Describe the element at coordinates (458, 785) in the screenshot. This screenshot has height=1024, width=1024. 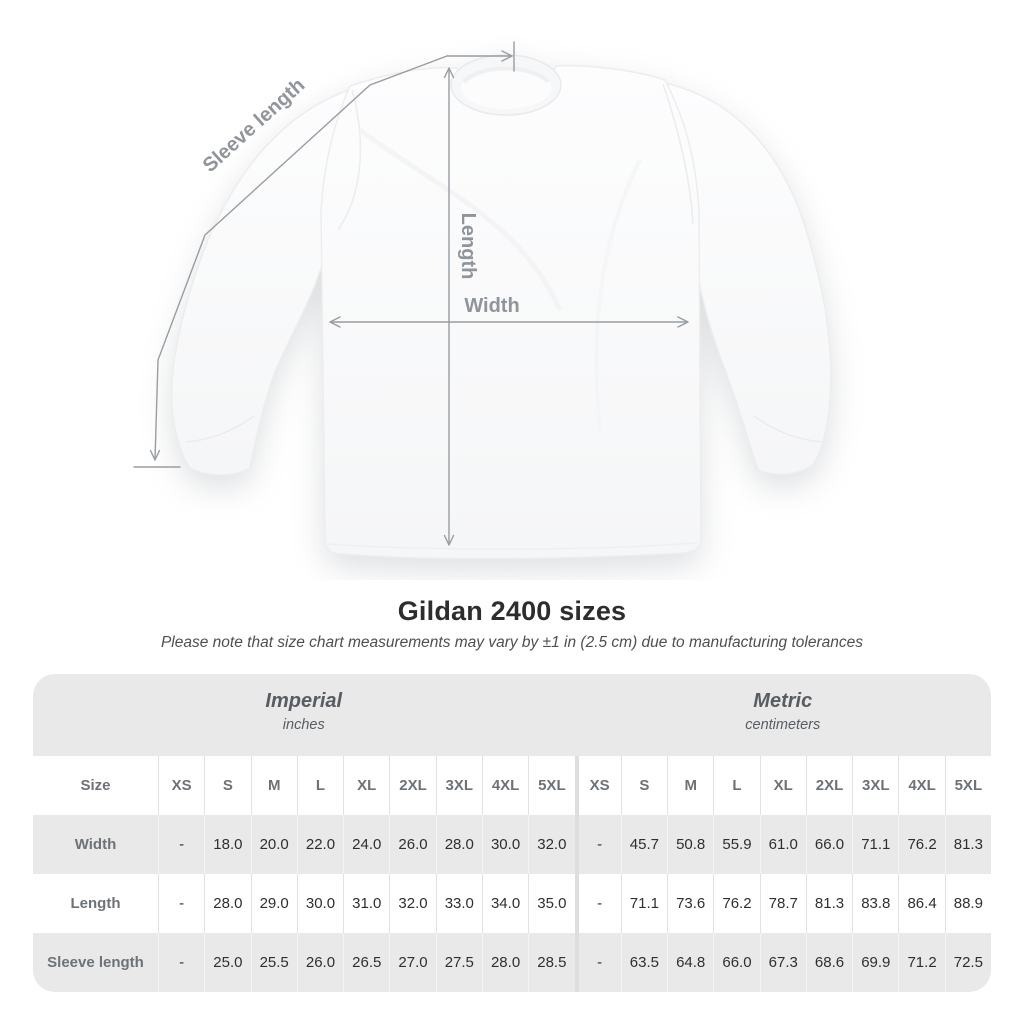
I see `size-header-imperial-3xl: 3XL` at that location.